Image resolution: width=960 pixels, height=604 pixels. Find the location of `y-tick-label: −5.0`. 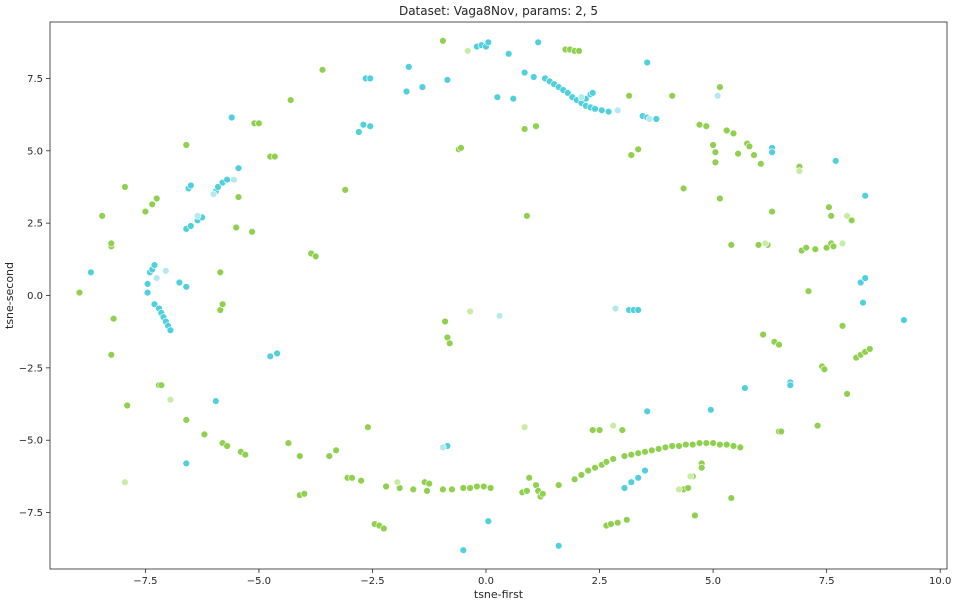

y-tick-label: −5.0 is located at coordinates (31, 441).